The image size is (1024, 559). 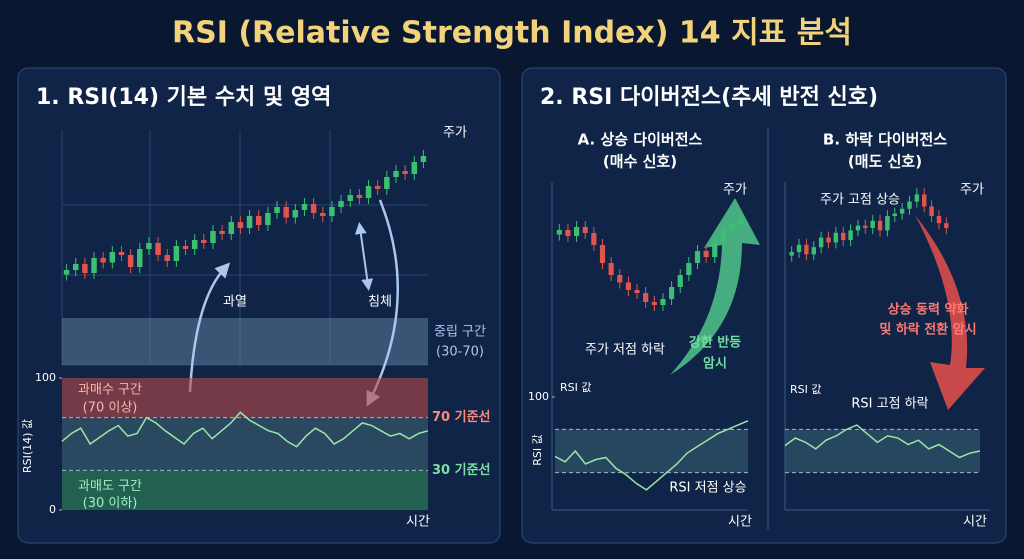 What do you see at coordinates (928, 310) in the screenshot?
I see `annotation: 상승 동력 약화` at bounding box center [928, 310].